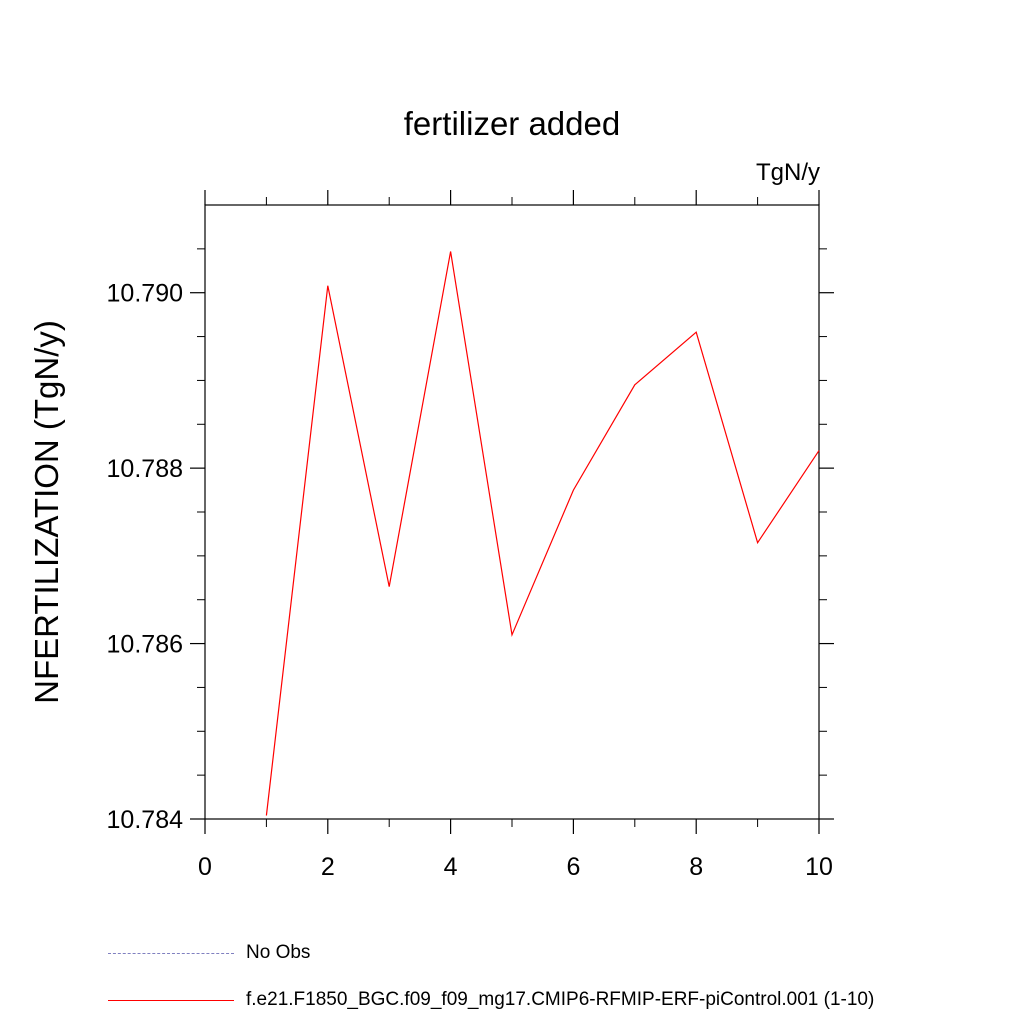  Describe the element at coordinates (171, 953) in the screenshot. I see `legend-swatch-no-obs` at that location.